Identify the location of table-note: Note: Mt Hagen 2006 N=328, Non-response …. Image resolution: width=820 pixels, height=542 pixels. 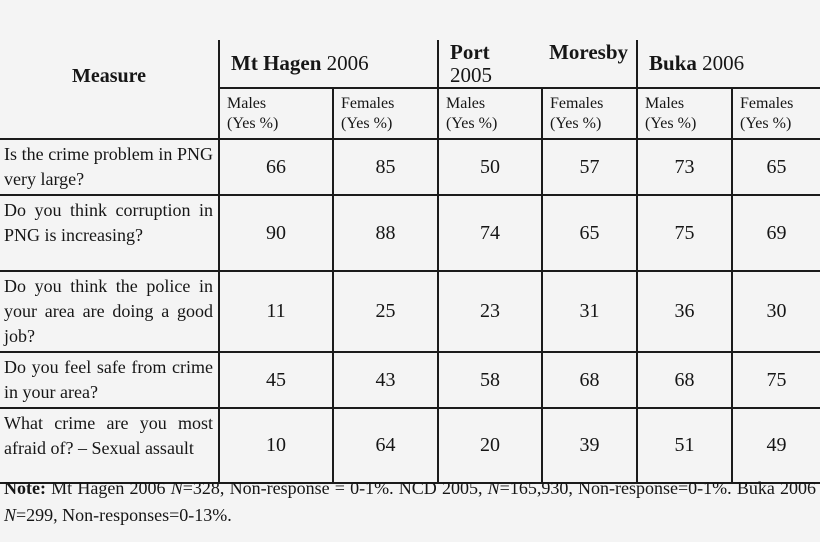
(410, 501).